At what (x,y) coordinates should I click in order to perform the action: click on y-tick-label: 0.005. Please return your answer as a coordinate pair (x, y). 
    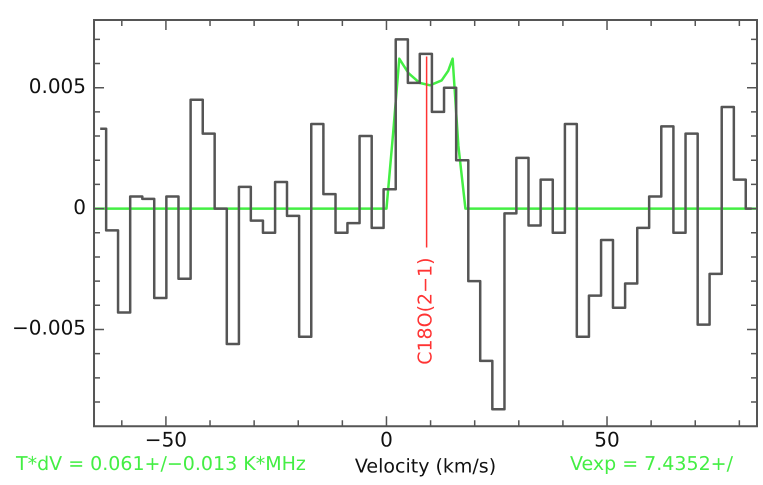
    Looking at the image, I should click on (57, 86).